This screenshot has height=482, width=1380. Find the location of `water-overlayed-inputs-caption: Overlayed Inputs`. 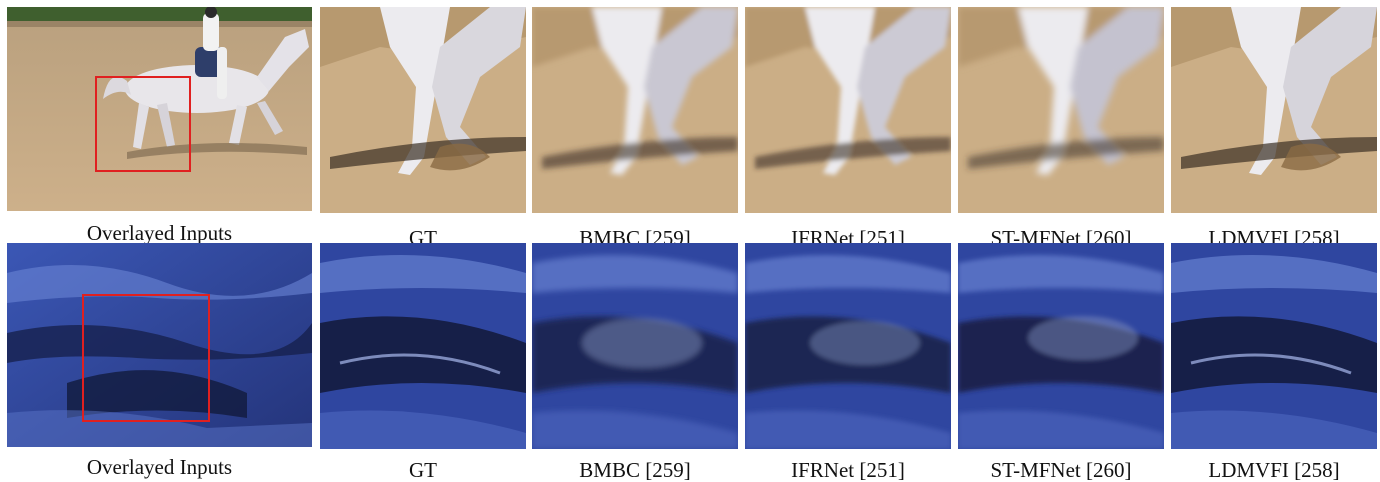

water-overlayed-inputs-caption: Overlayed Inputs is located at coordinates (159, 467).